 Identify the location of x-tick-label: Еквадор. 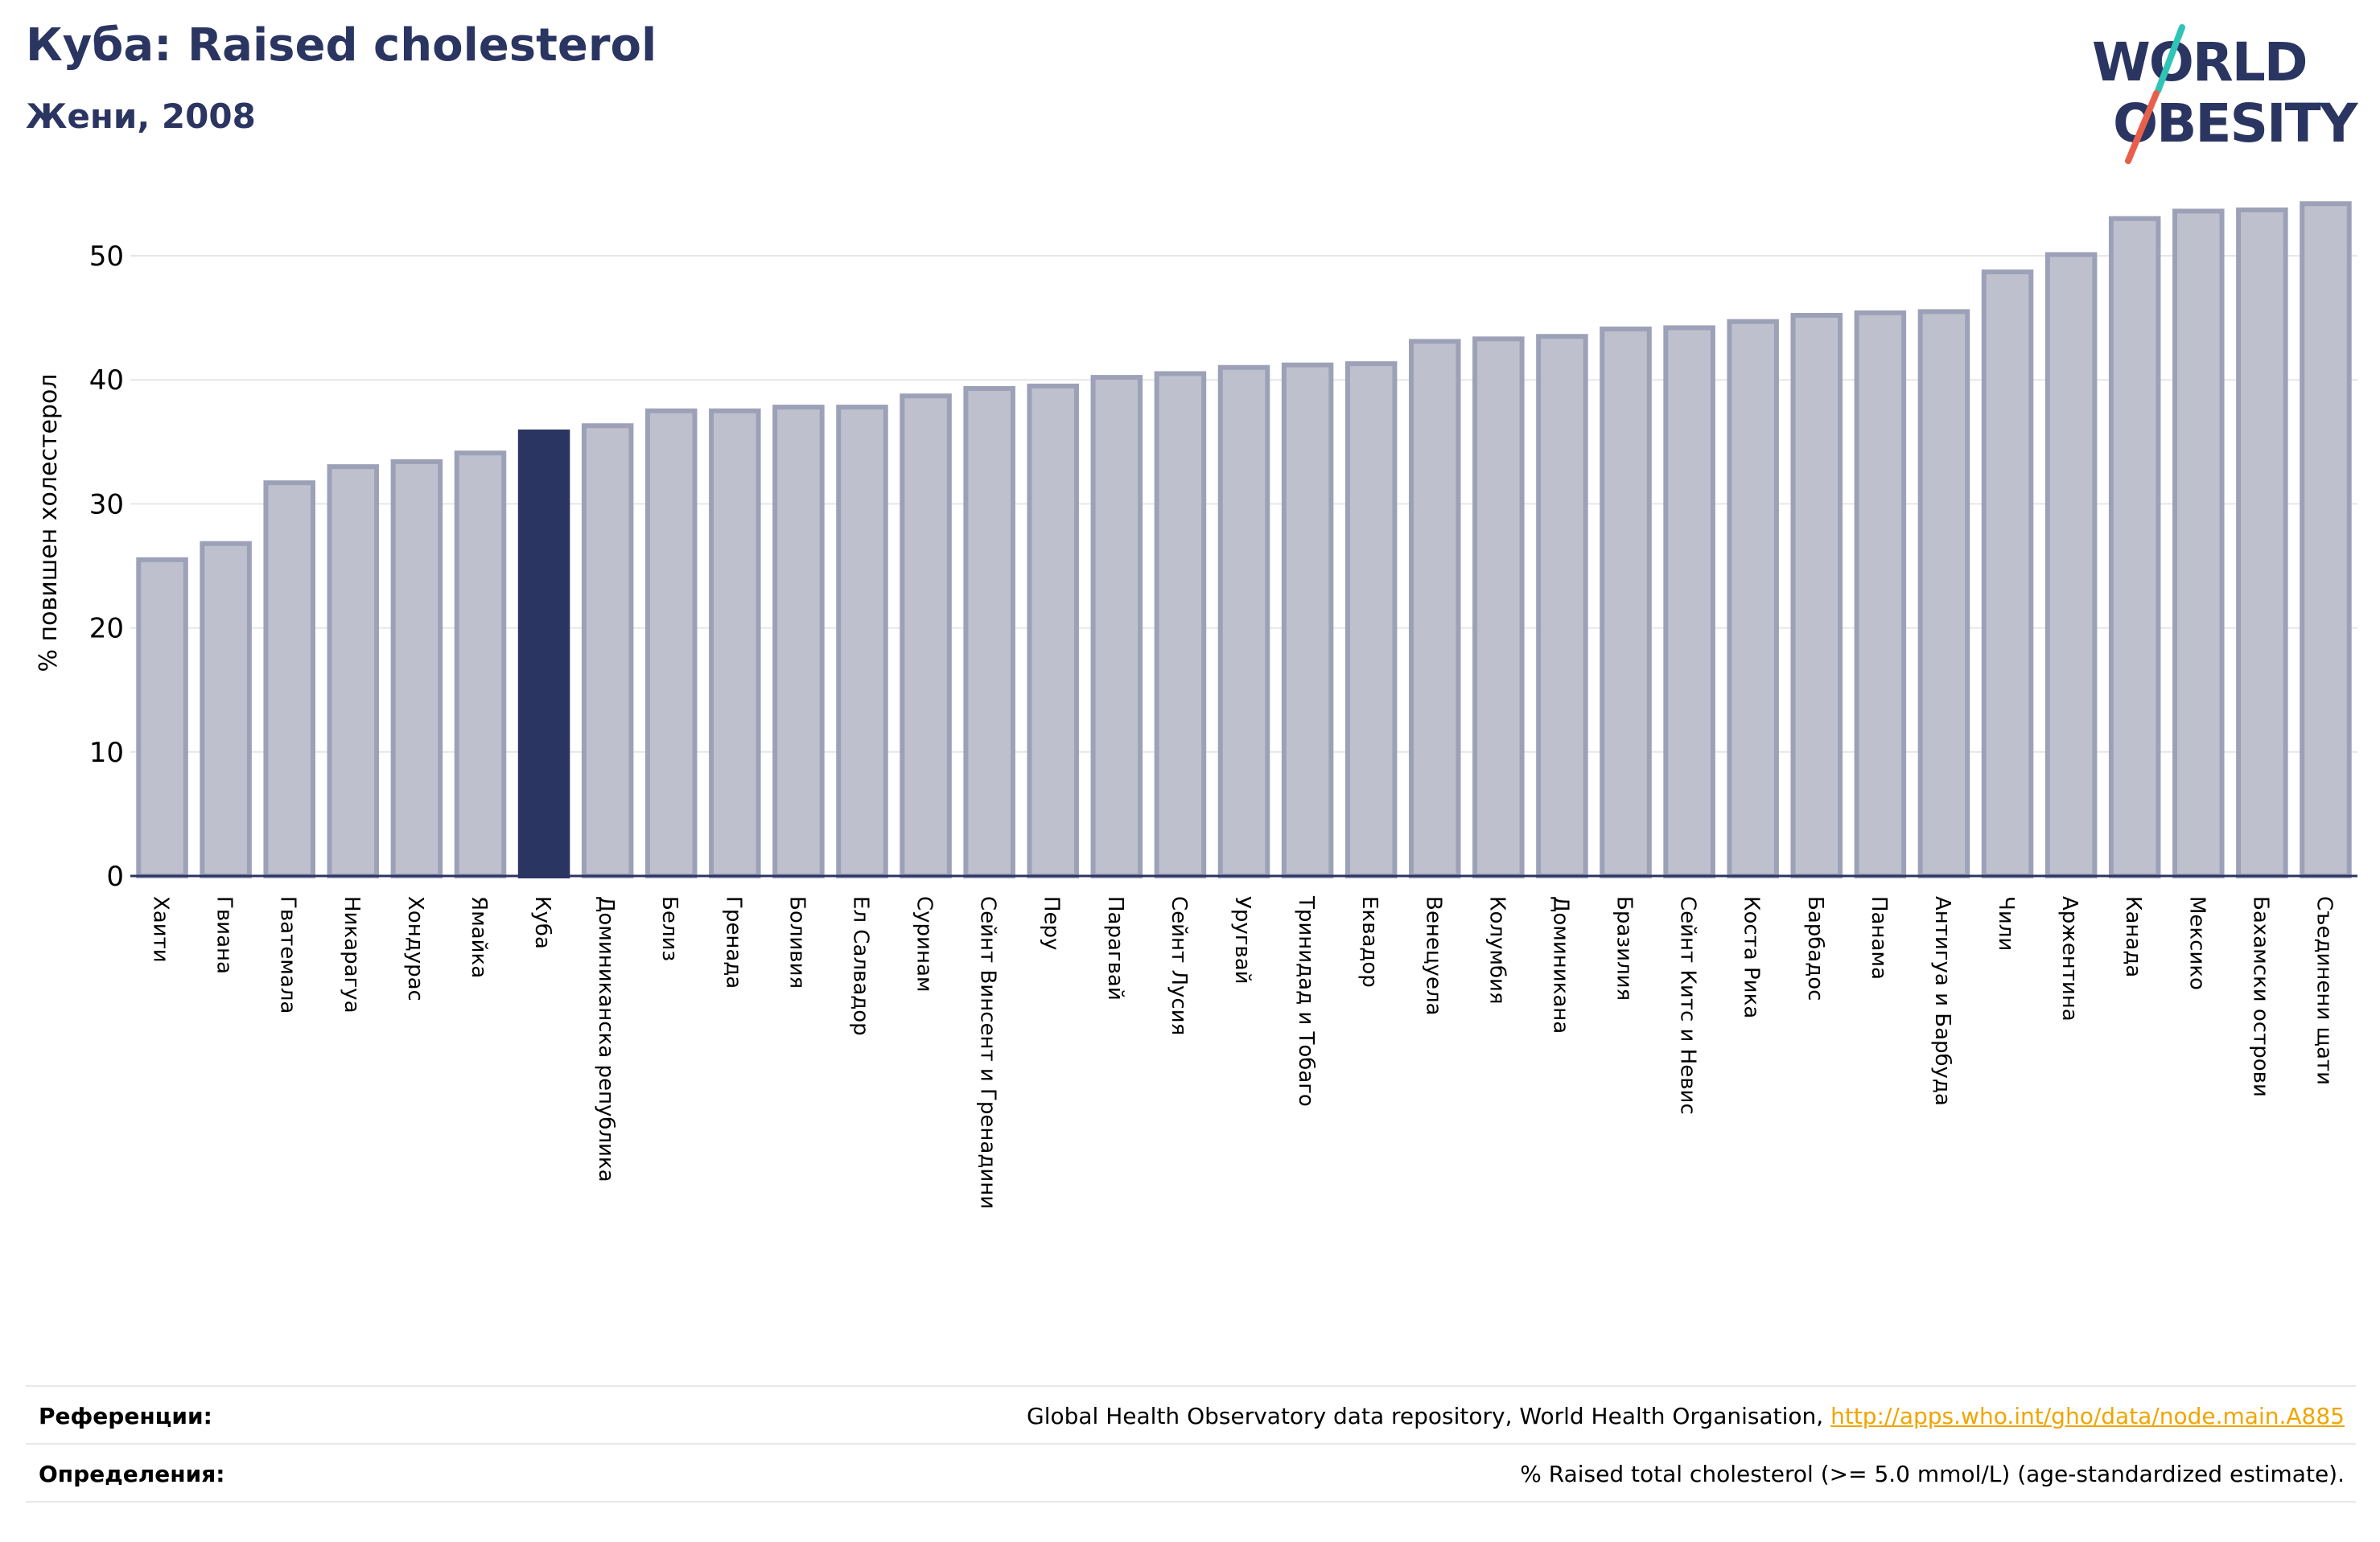
(1369, 942).